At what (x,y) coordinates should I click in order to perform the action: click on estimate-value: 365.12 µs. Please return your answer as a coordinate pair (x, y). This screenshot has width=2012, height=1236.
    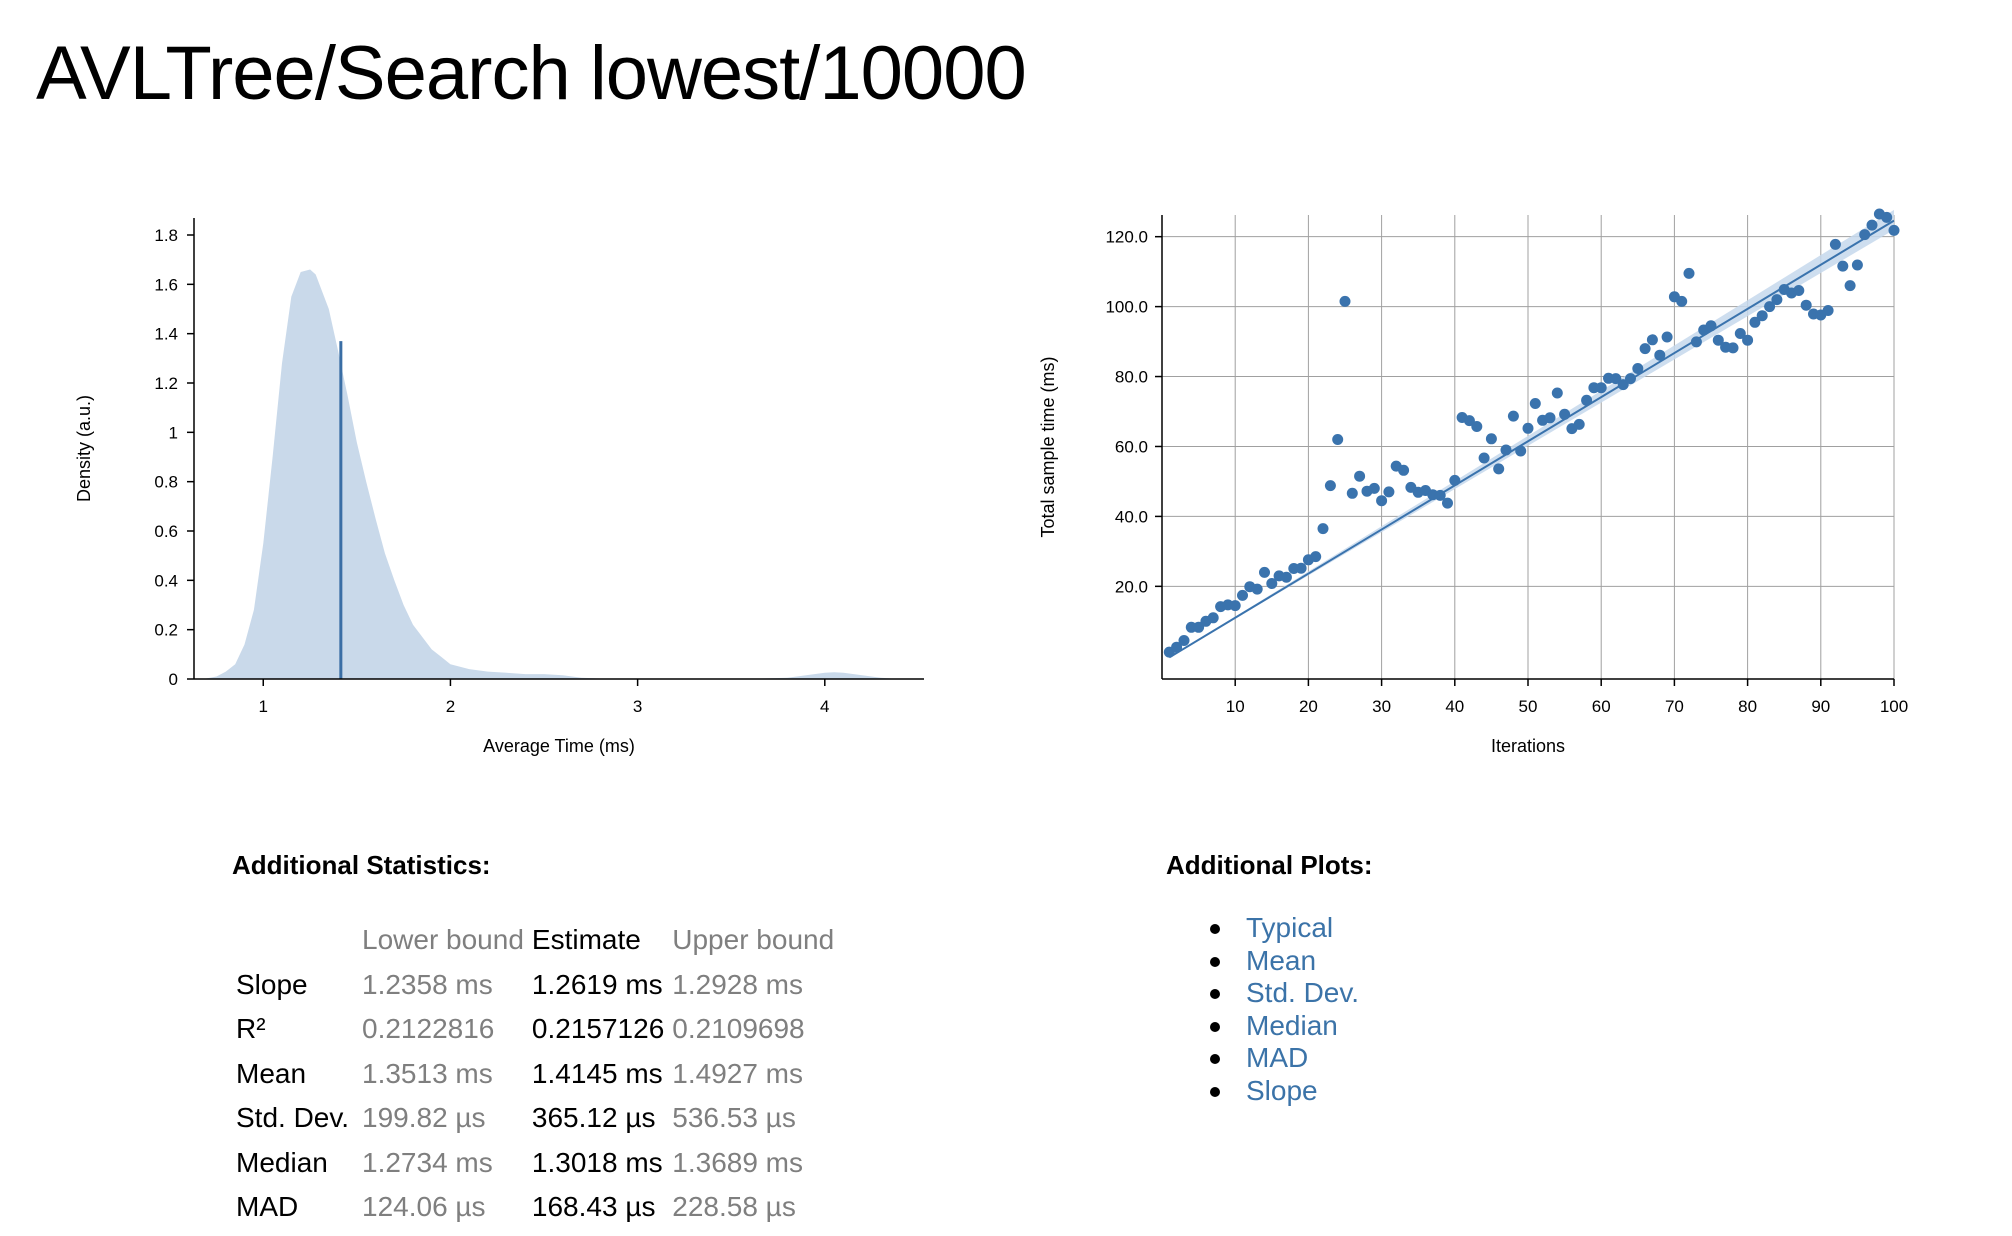
    Looking at the image, I should click on (593, 1118).